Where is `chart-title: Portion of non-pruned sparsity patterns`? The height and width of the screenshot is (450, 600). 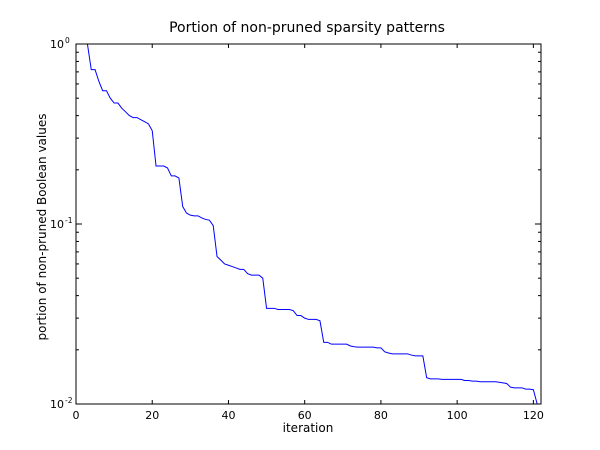 chart-title: Portion of non-pruned sparsity patterns is located at coordinates (307, 28).